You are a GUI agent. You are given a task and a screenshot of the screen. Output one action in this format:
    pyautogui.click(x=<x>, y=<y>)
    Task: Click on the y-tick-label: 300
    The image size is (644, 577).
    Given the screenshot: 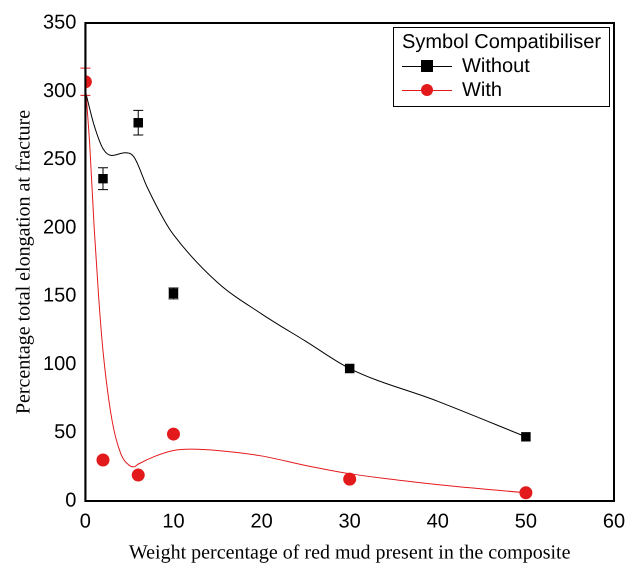 What is the action you would take?
    pyautogui.click(x=59, y=91)
    